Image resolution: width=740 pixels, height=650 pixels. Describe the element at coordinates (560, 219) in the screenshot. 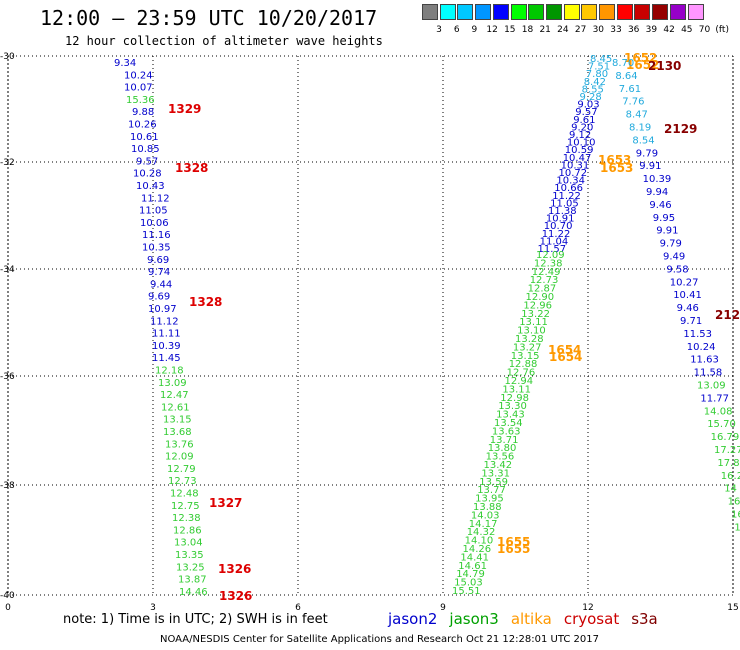

I see `track-value: 10.91` at that location.